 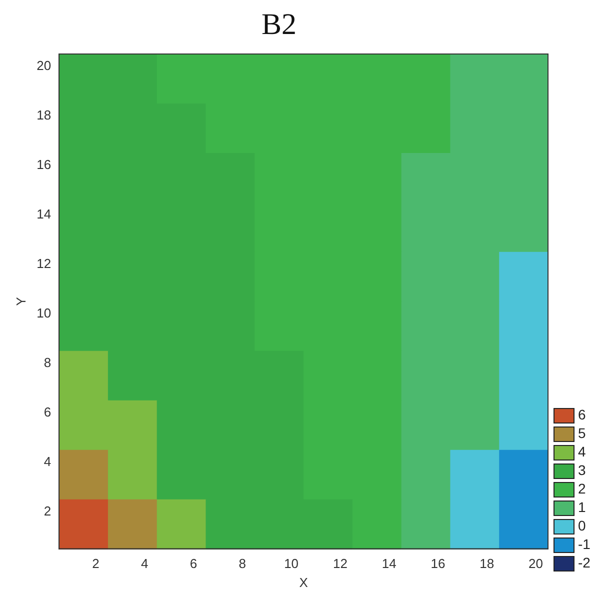 What do you see at coordinates (279, 24) in the screenshot?
I see `chart-title: B2` at bounding box center [279, 24].